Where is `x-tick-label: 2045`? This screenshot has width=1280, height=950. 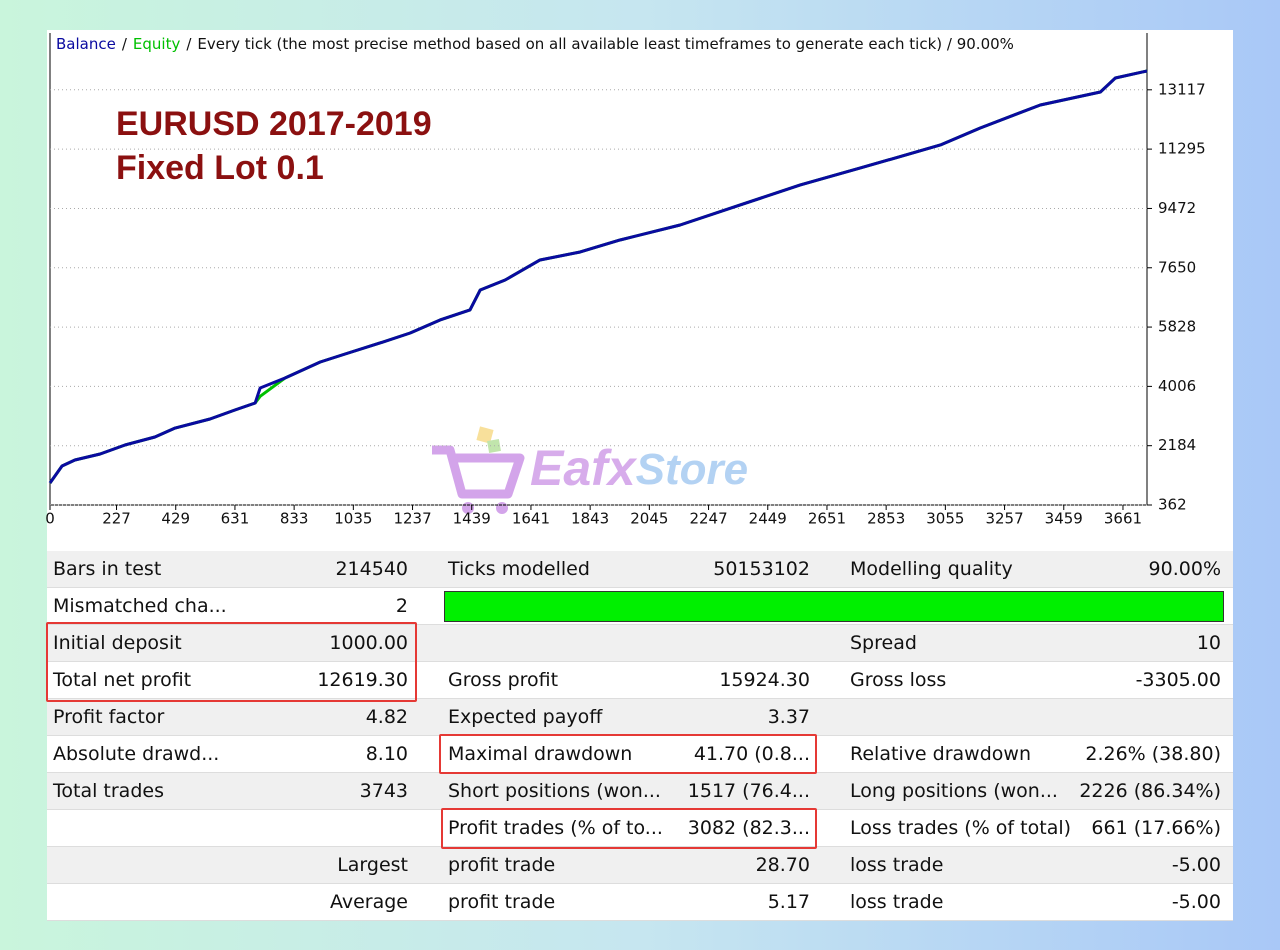
x-tick-label: 2045 is located at coordinates (649, 519).